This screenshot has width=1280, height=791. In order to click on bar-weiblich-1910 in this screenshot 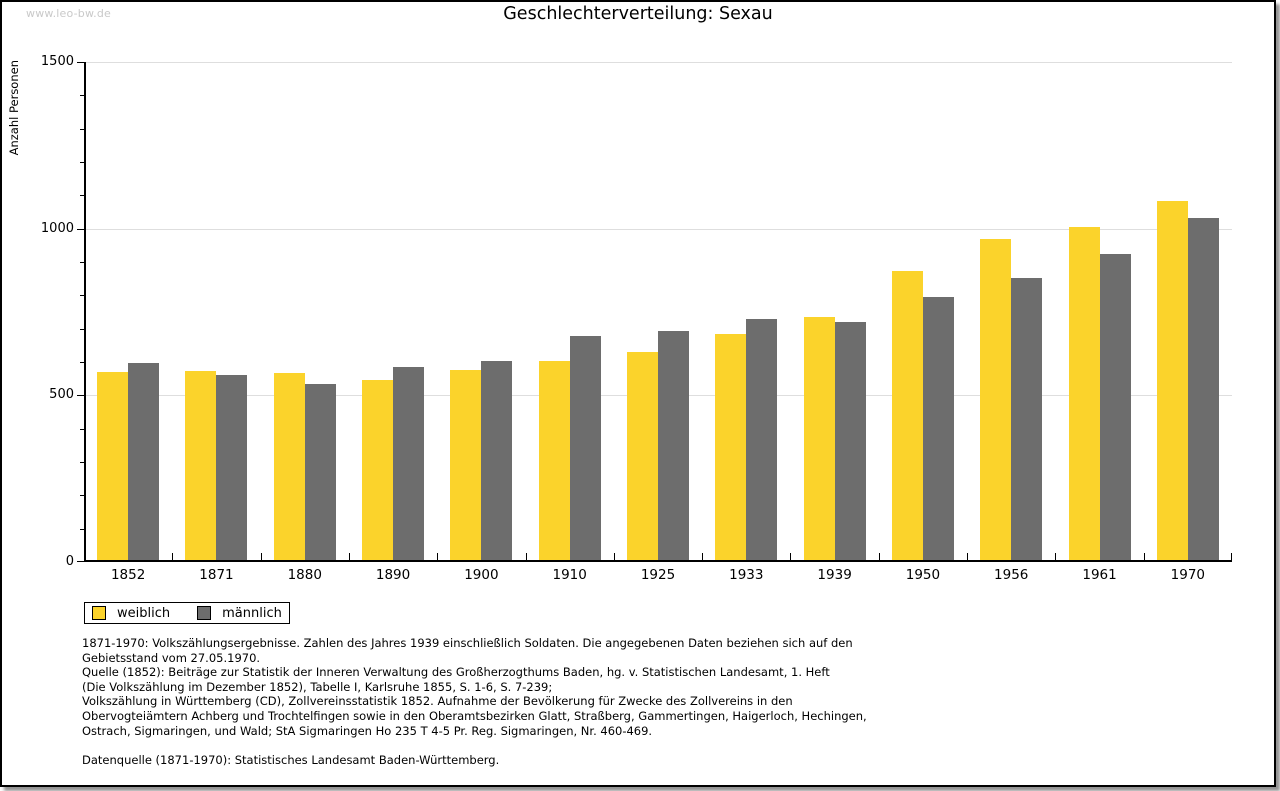, I will do `click(554, 460)`.